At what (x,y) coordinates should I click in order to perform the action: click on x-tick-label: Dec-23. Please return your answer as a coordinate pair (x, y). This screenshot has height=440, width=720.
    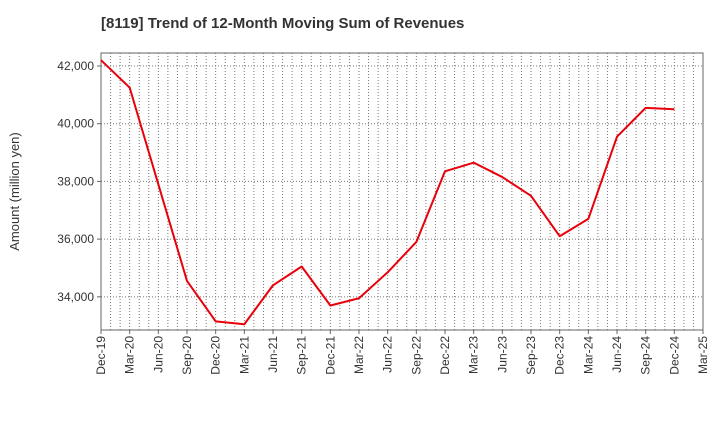
    Looking at the image, I should click on (560, 355).